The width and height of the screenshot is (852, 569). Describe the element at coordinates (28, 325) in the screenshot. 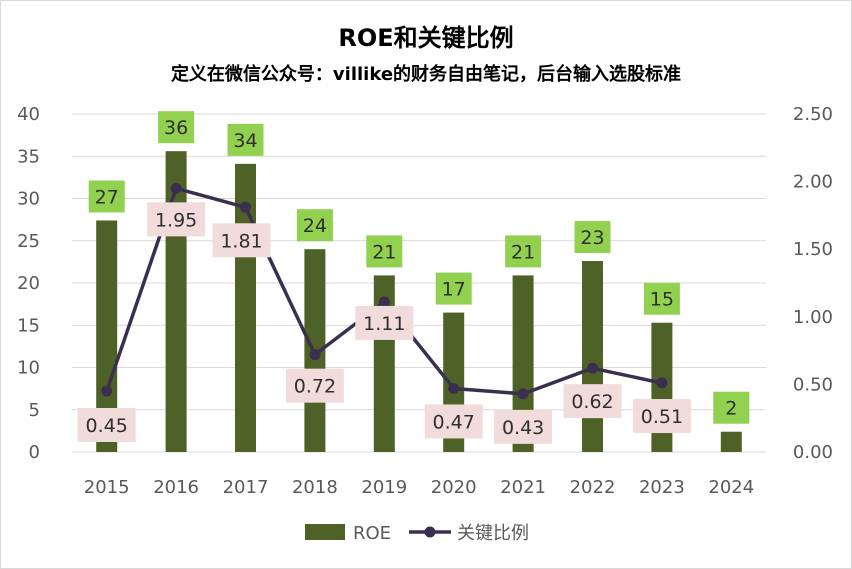

I see `y-left-tick-label: 15` at that location.